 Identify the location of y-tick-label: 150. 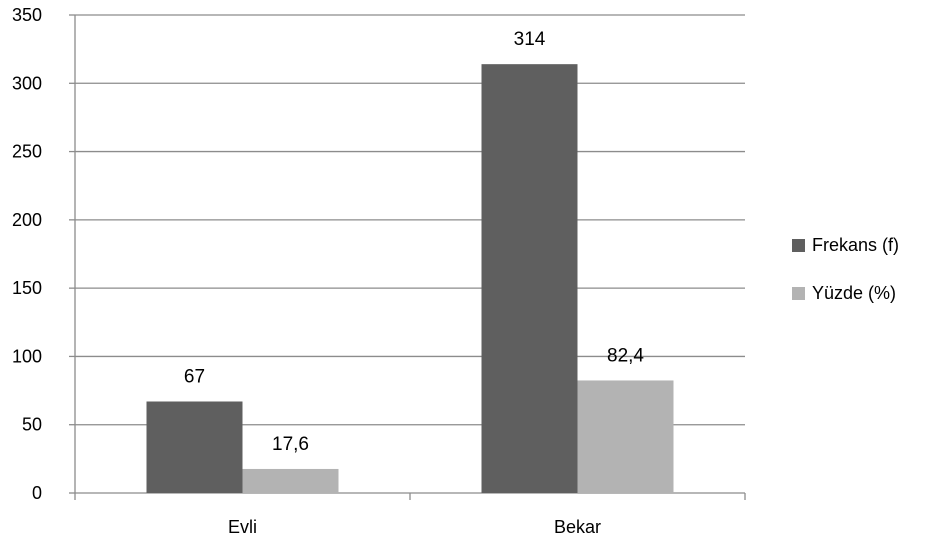
(27, 288).